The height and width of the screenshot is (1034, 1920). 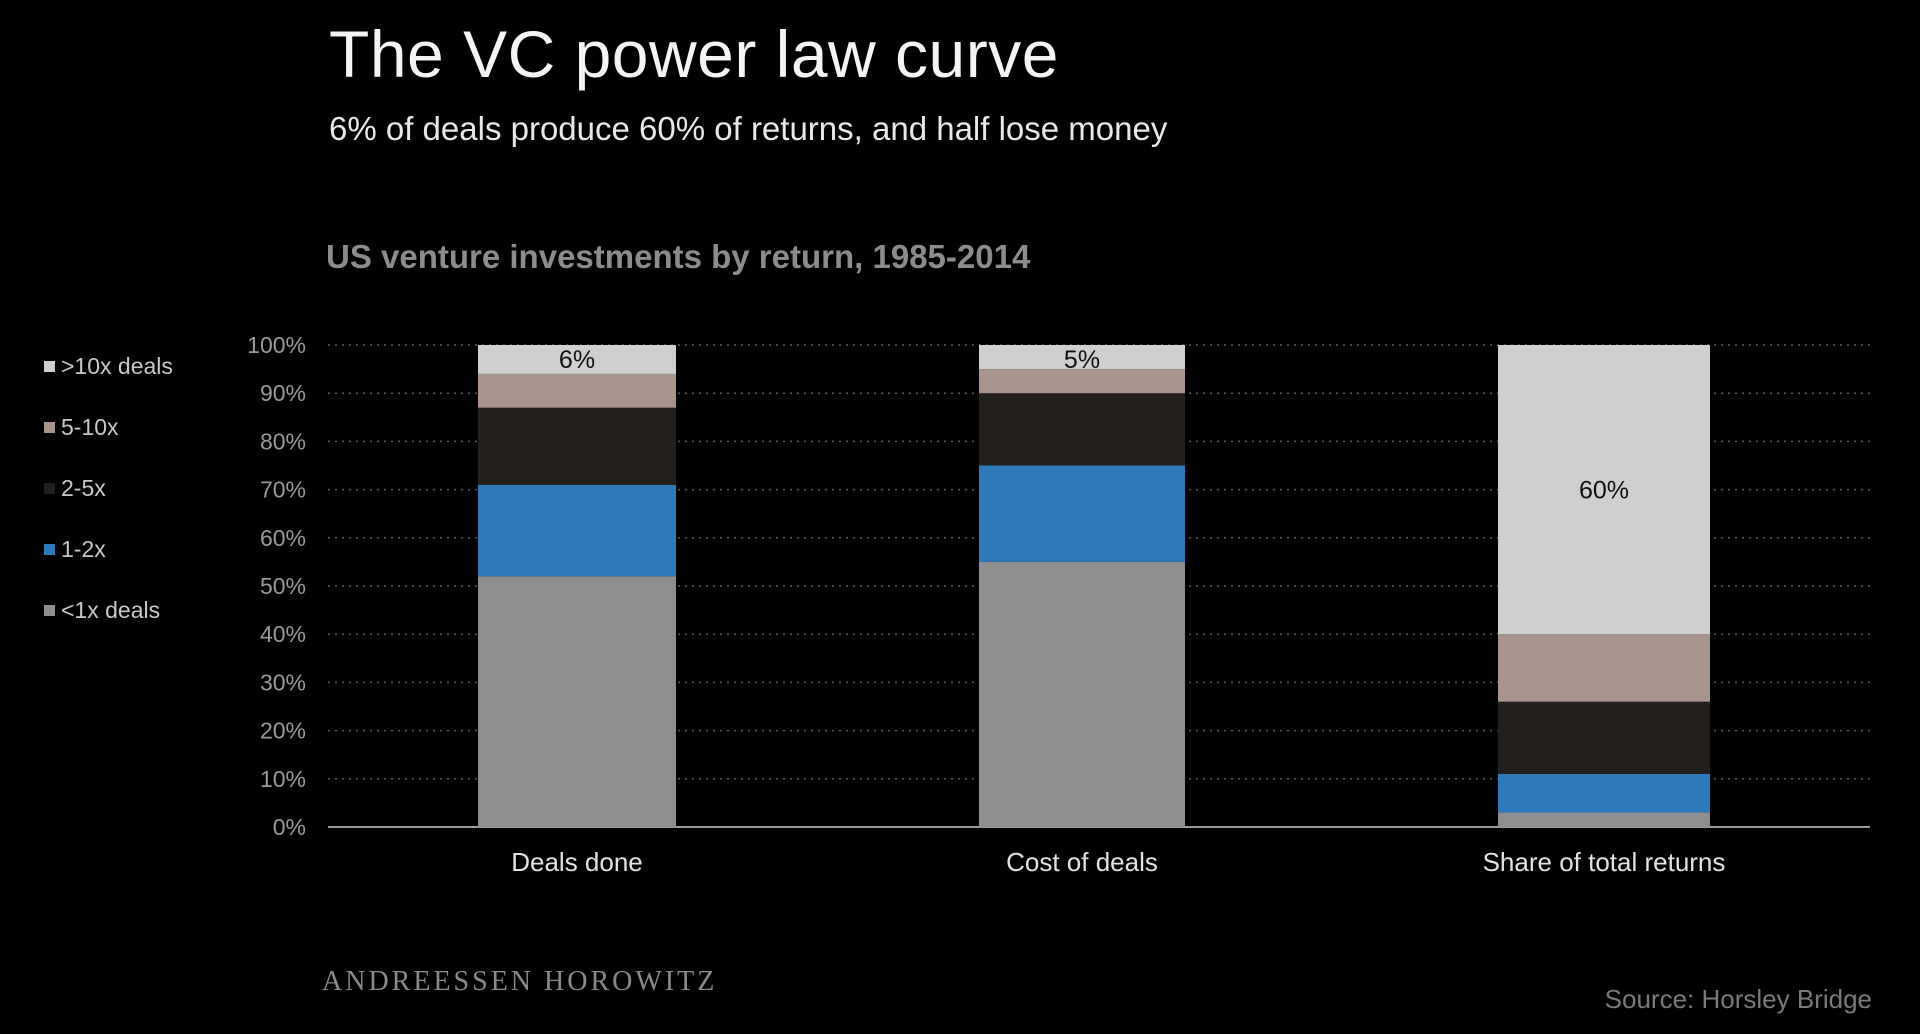 What do you see at coordinates (90, 427) in the screenshot?
I see `legend-label-5-10x: 5-10x` at bounding box center [90, 427].